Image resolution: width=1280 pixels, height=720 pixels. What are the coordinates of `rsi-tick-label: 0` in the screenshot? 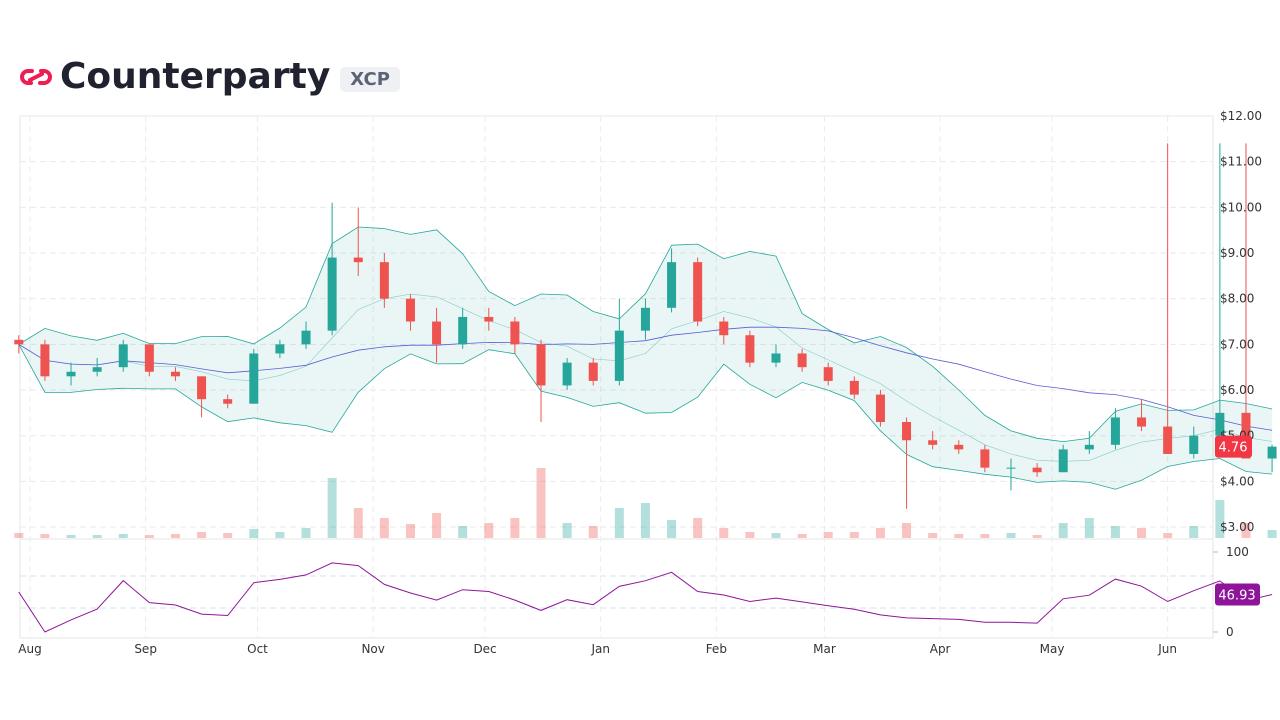 It's located at (1230, 632).